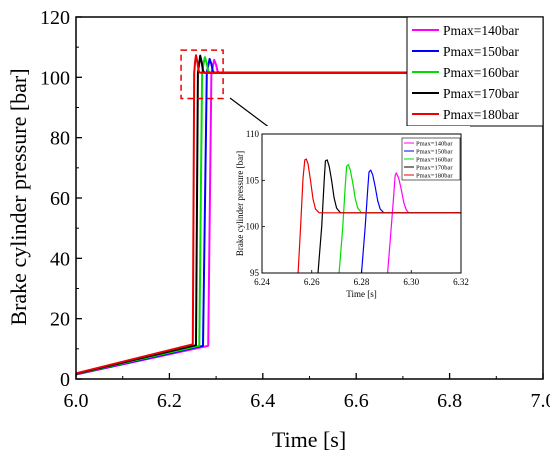 The image size is (550, 457). I want to click on legend-entry: Pmax=180bar, so click(481, 114).